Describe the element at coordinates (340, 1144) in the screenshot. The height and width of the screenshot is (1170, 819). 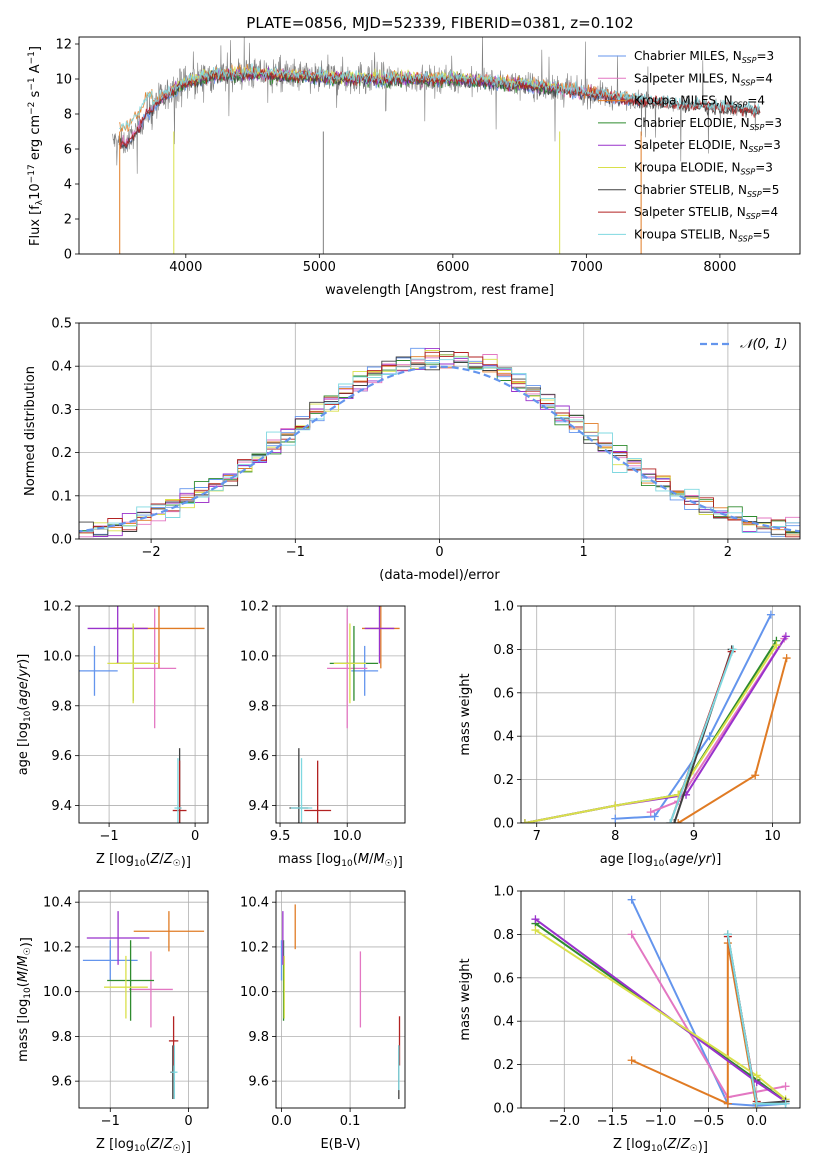
I see `x-axis-label: E(B-V)` at that location.